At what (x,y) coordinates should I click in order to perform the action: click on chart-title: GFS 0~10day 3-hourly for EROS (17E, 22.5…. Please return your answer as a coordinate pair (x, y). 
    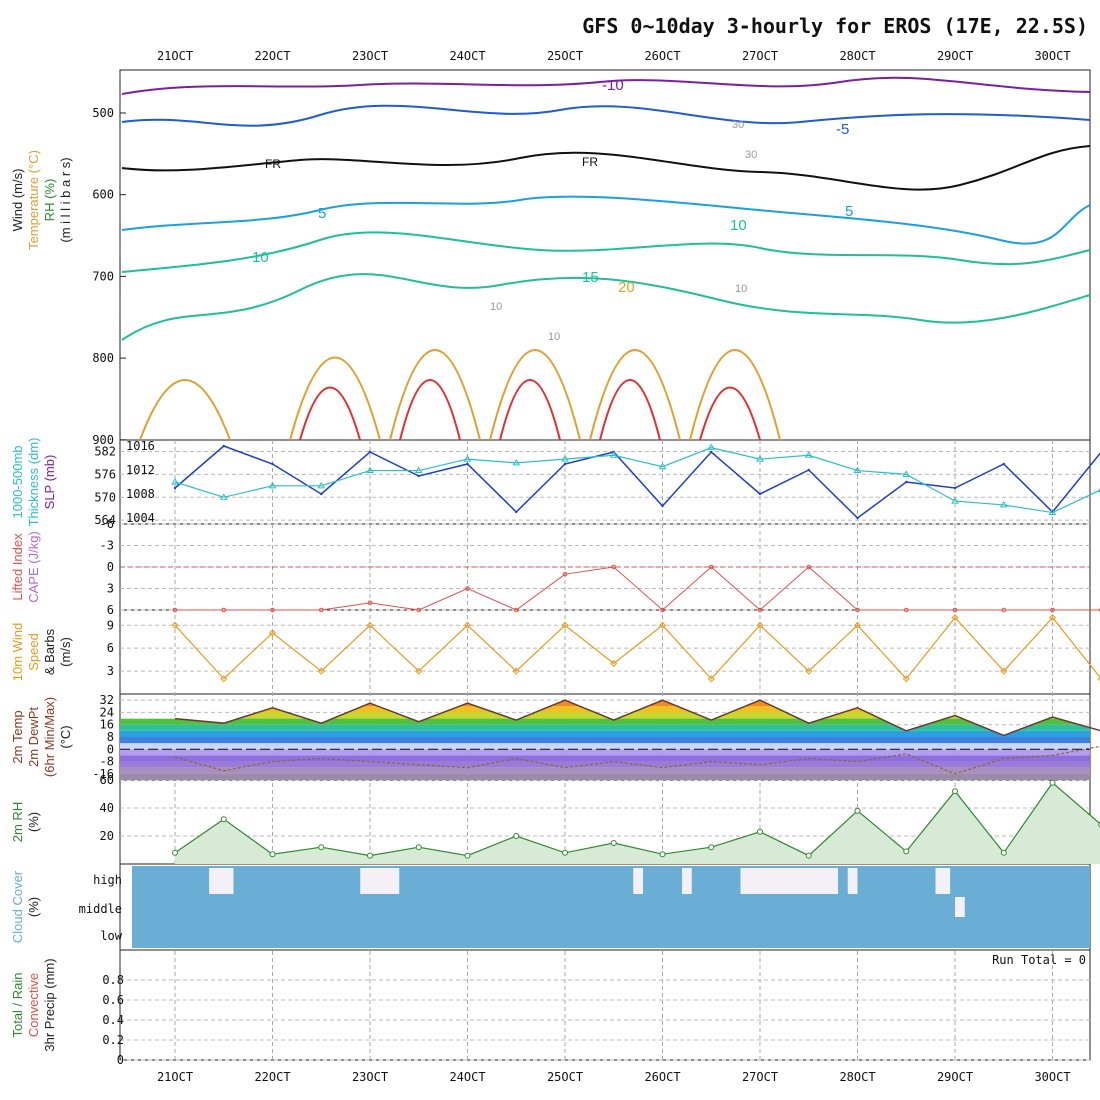
    Looking at the image, I should click on (835, 26).